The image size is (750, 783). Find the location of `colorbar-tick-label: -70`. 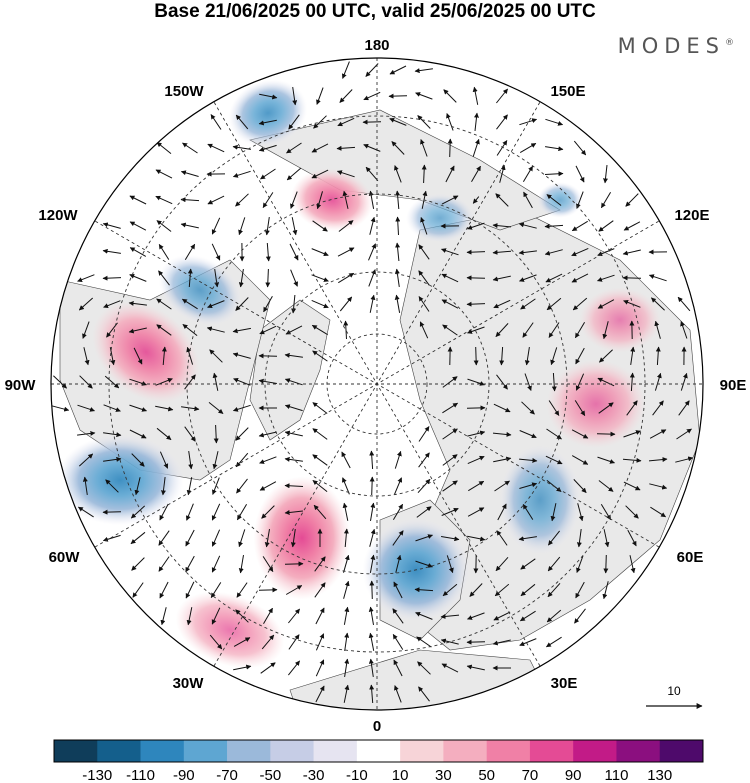

colorbar-tick-label: -70 is located at coordinates (227, 775).